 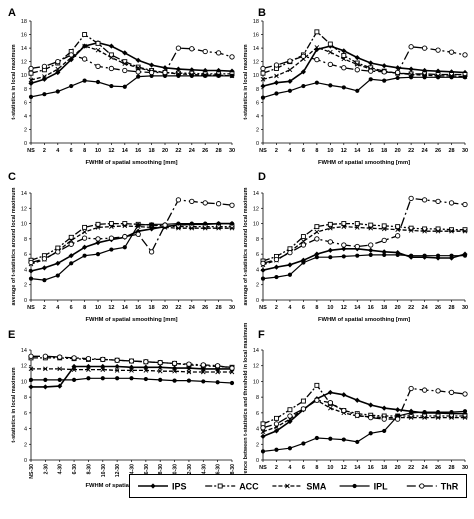 I want to click on x-tick-label: 30, so click(x=465, y=468).